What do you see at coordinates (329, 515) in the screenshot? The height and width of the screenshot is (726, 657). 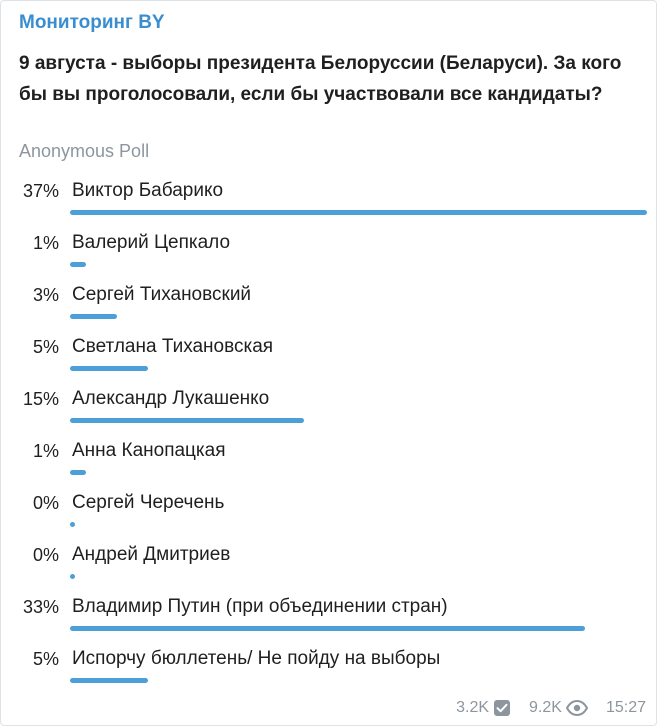 I see `poll-option: 0% Сергей Черечень` at bounding box center [329, 515].